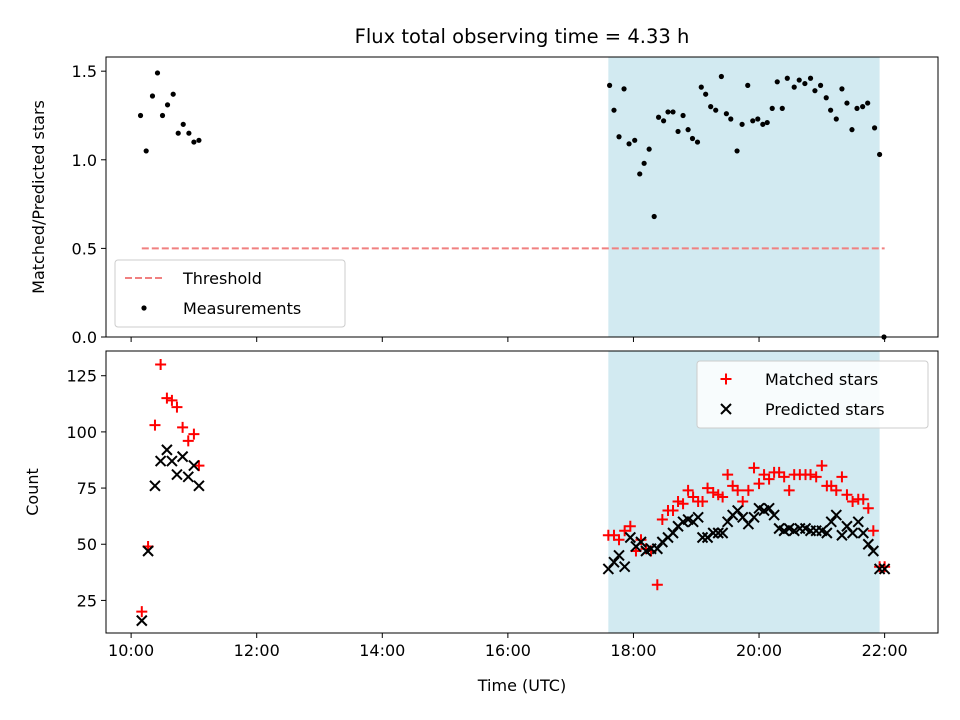 Image resolution: width=960 pixels, height=720 pixels. Describe the element at coordinates (508, 650) in the screenshot. I see `x-tick-label: 16:00` at that location.